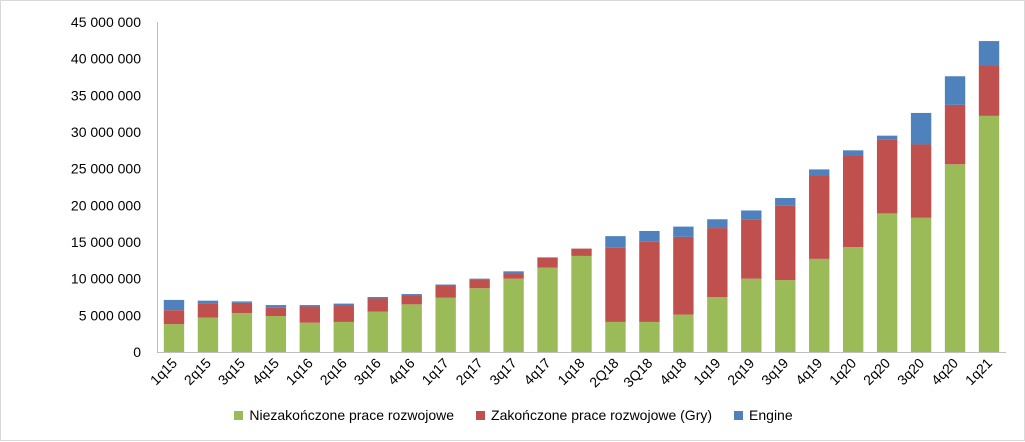 Image resolution: width=1025 pixels, height=442 pixels. Describe the element at coordinates (602, 415) in the screenshot. I see `legend-label-zakonczone: Zakończone prace rozwojowe (Gry)` at that location.